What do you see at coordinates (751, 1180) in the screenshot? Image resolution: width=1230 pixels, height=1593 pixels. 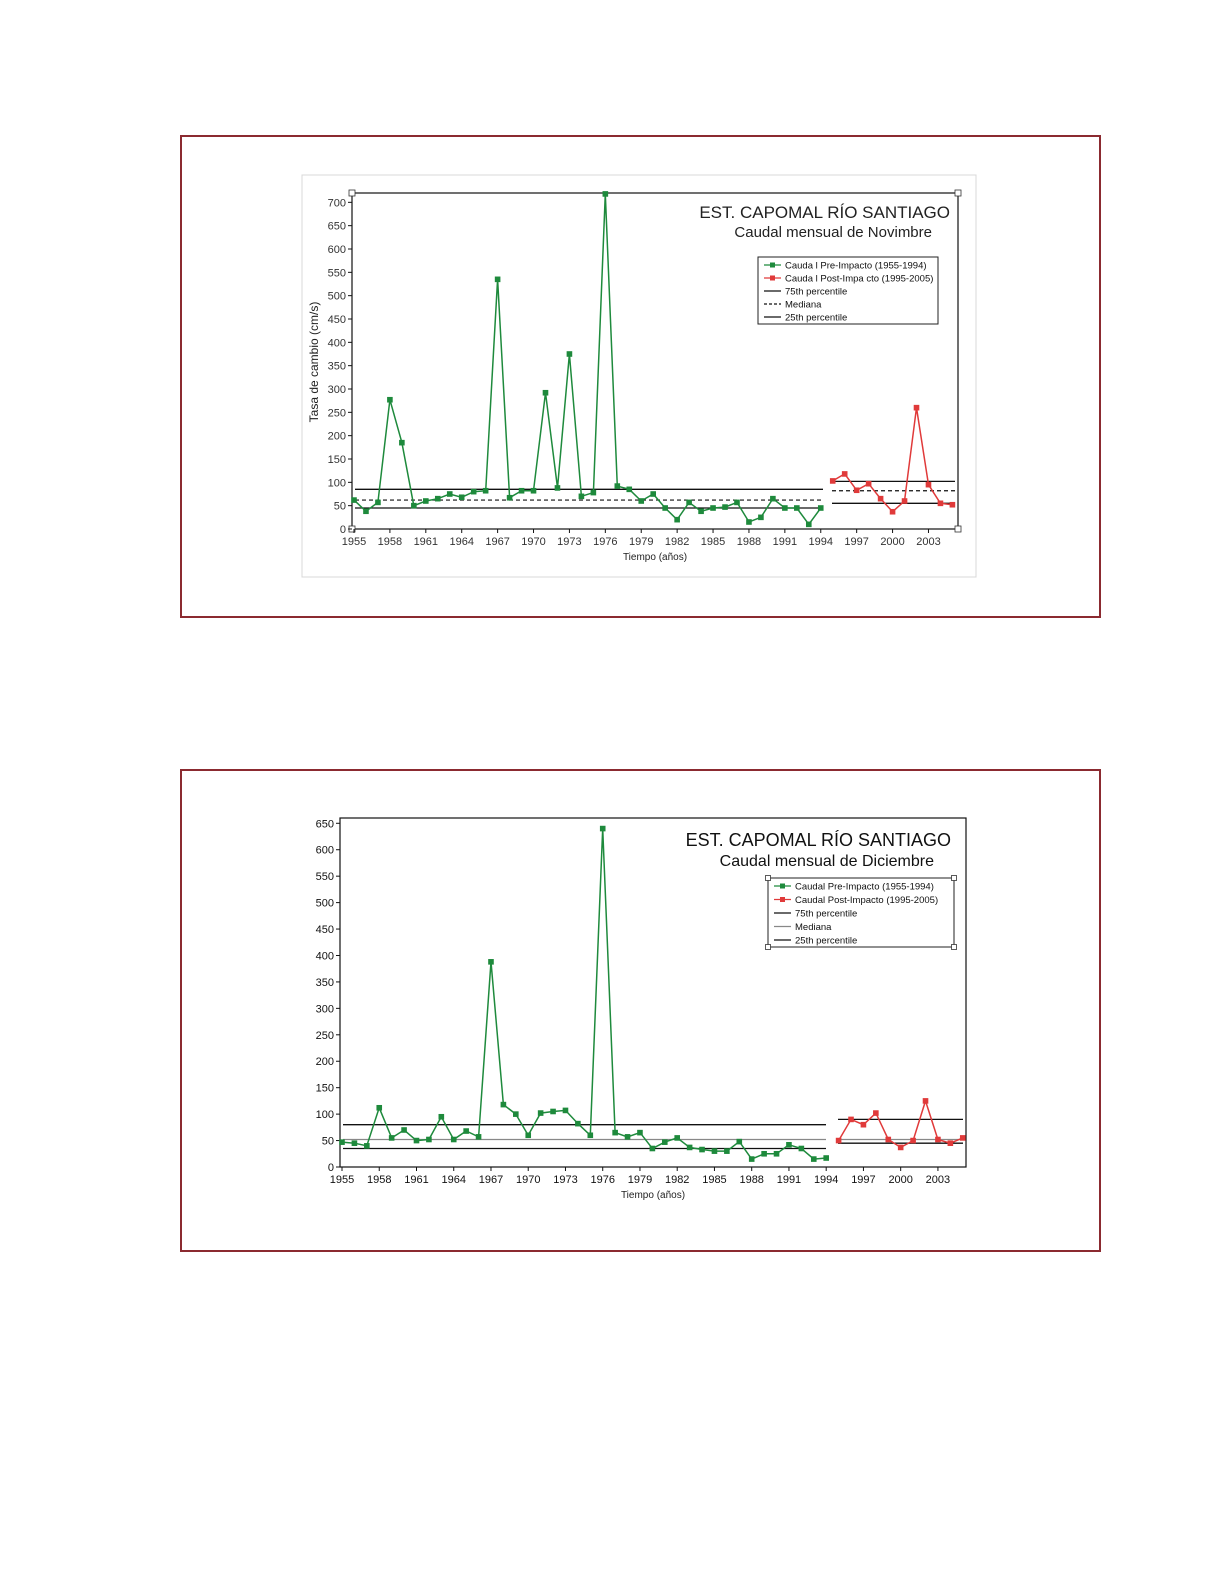 I see `x-tick-label: 1988` at bounding box center [751, 1180].